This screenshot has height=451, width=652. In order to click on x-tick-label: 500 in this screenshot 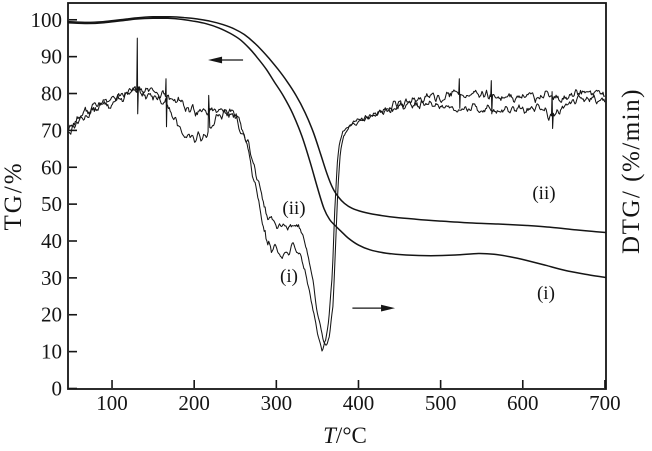, I will do `click(441, 403)`.